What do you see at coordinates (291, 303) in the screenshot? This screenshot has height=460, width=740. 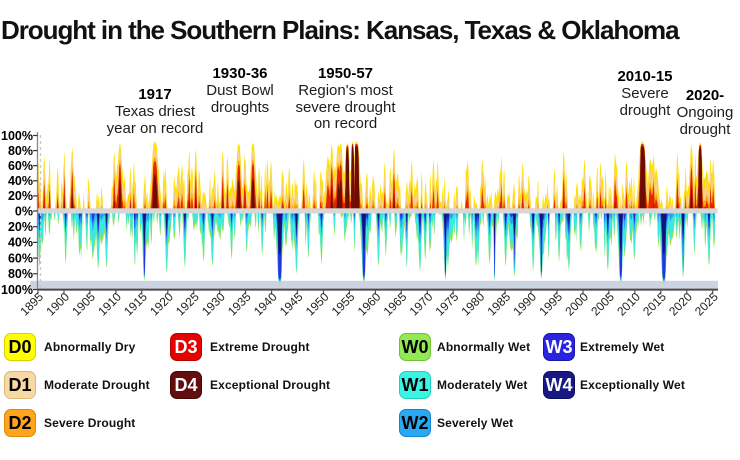 I see `svg-text: 1945` at bounding box center [291, 303].